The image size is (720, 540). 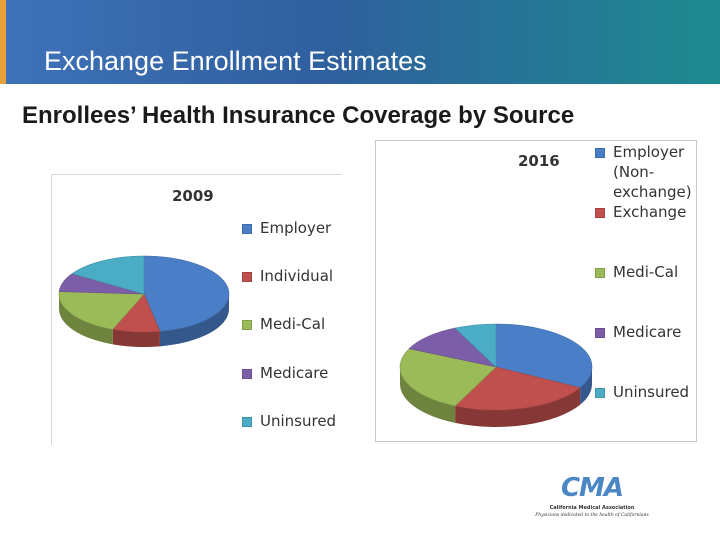 What do you see at coordinates (296, 228) in the screenshot?
I see `legend-label: Employer` at bounding box center [296, 228].